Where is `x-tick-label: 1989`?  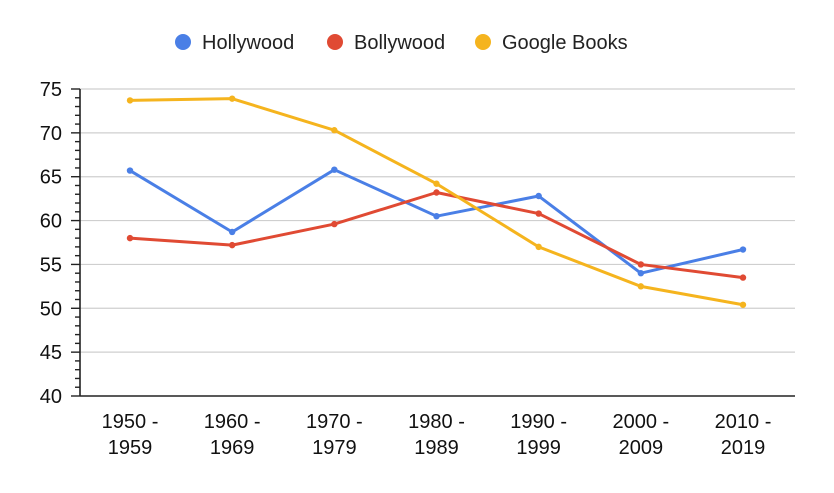
x-tick-label: 1989 is located at coordinates (436, 448).